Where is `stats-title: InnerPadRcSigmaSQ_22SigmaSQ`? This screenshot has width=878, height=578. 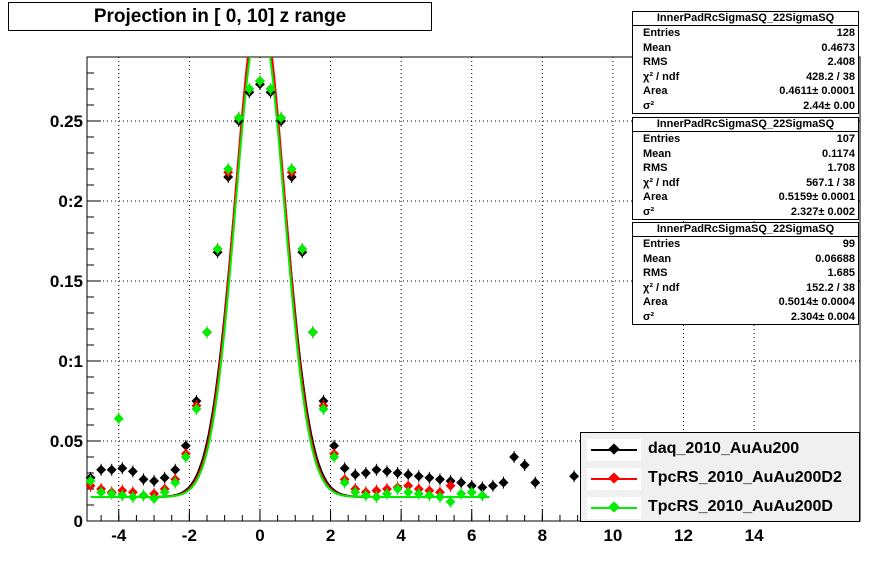 stats-title: InnerPadRcSigmaSQ_22SigmaSQ is located at coordinates (745, 19).